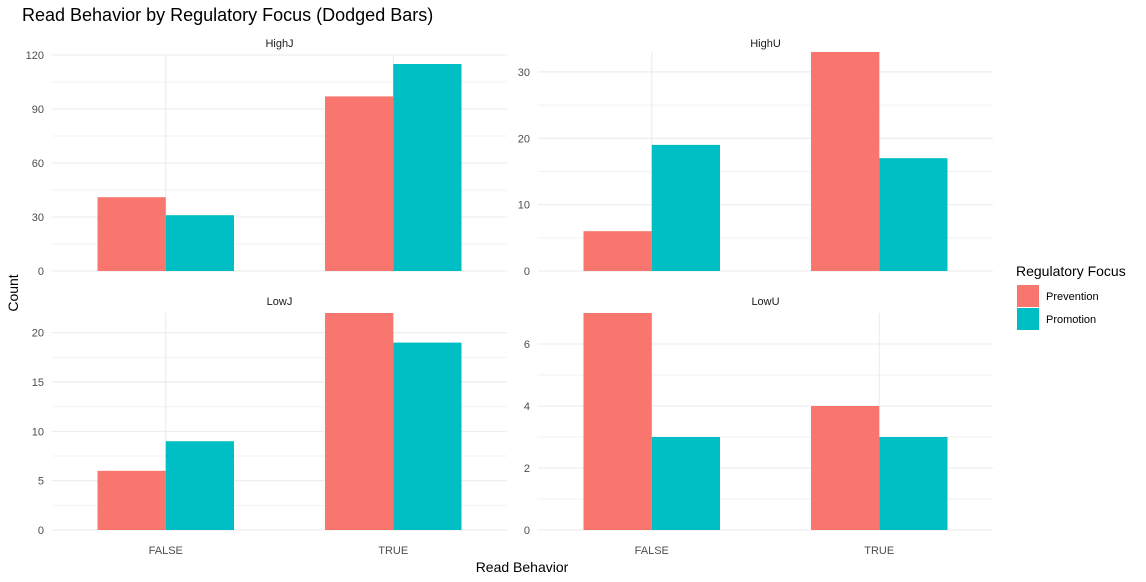  Describe the element at coordinates (1071, 320) in the screenshot. I see `legend-label-Promotion: Promotion` at that location.